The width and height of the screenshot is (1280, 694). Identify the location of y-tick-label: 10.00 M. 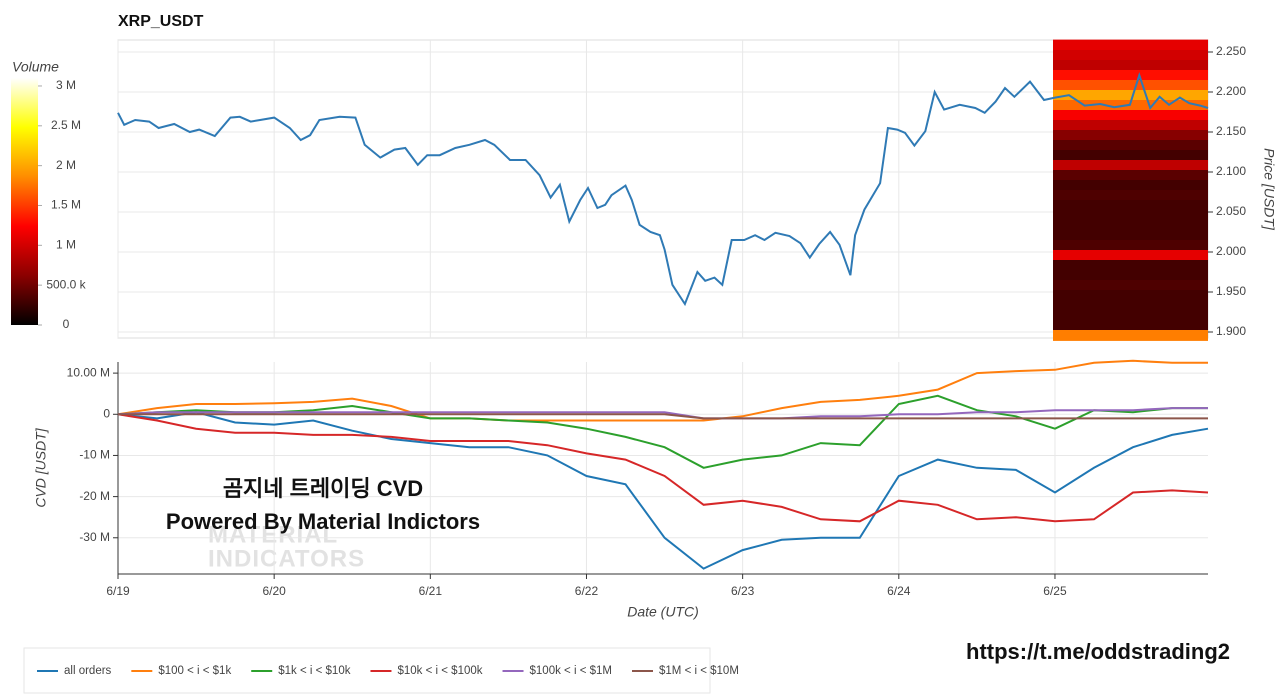
(88, 372).